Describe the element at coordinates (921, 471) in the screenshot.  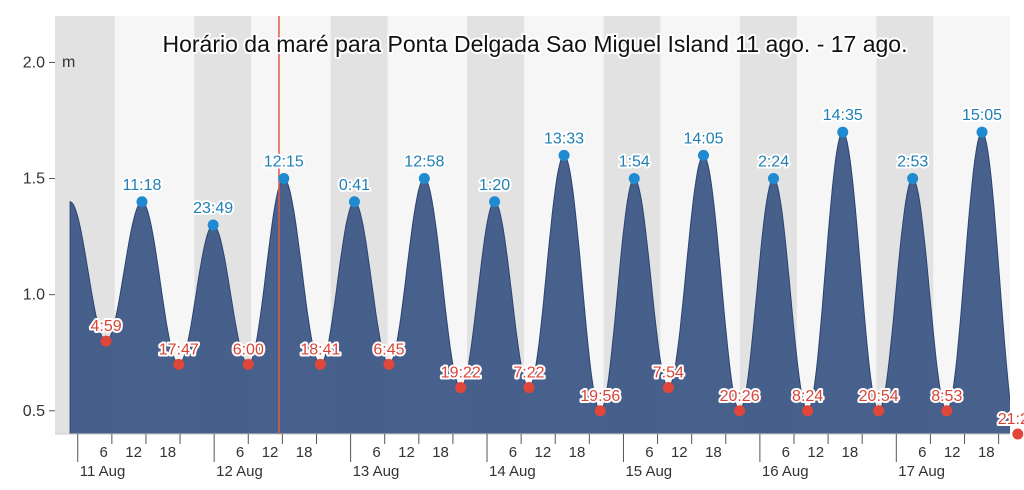
I see `day-label: 17 Aug` at that location.